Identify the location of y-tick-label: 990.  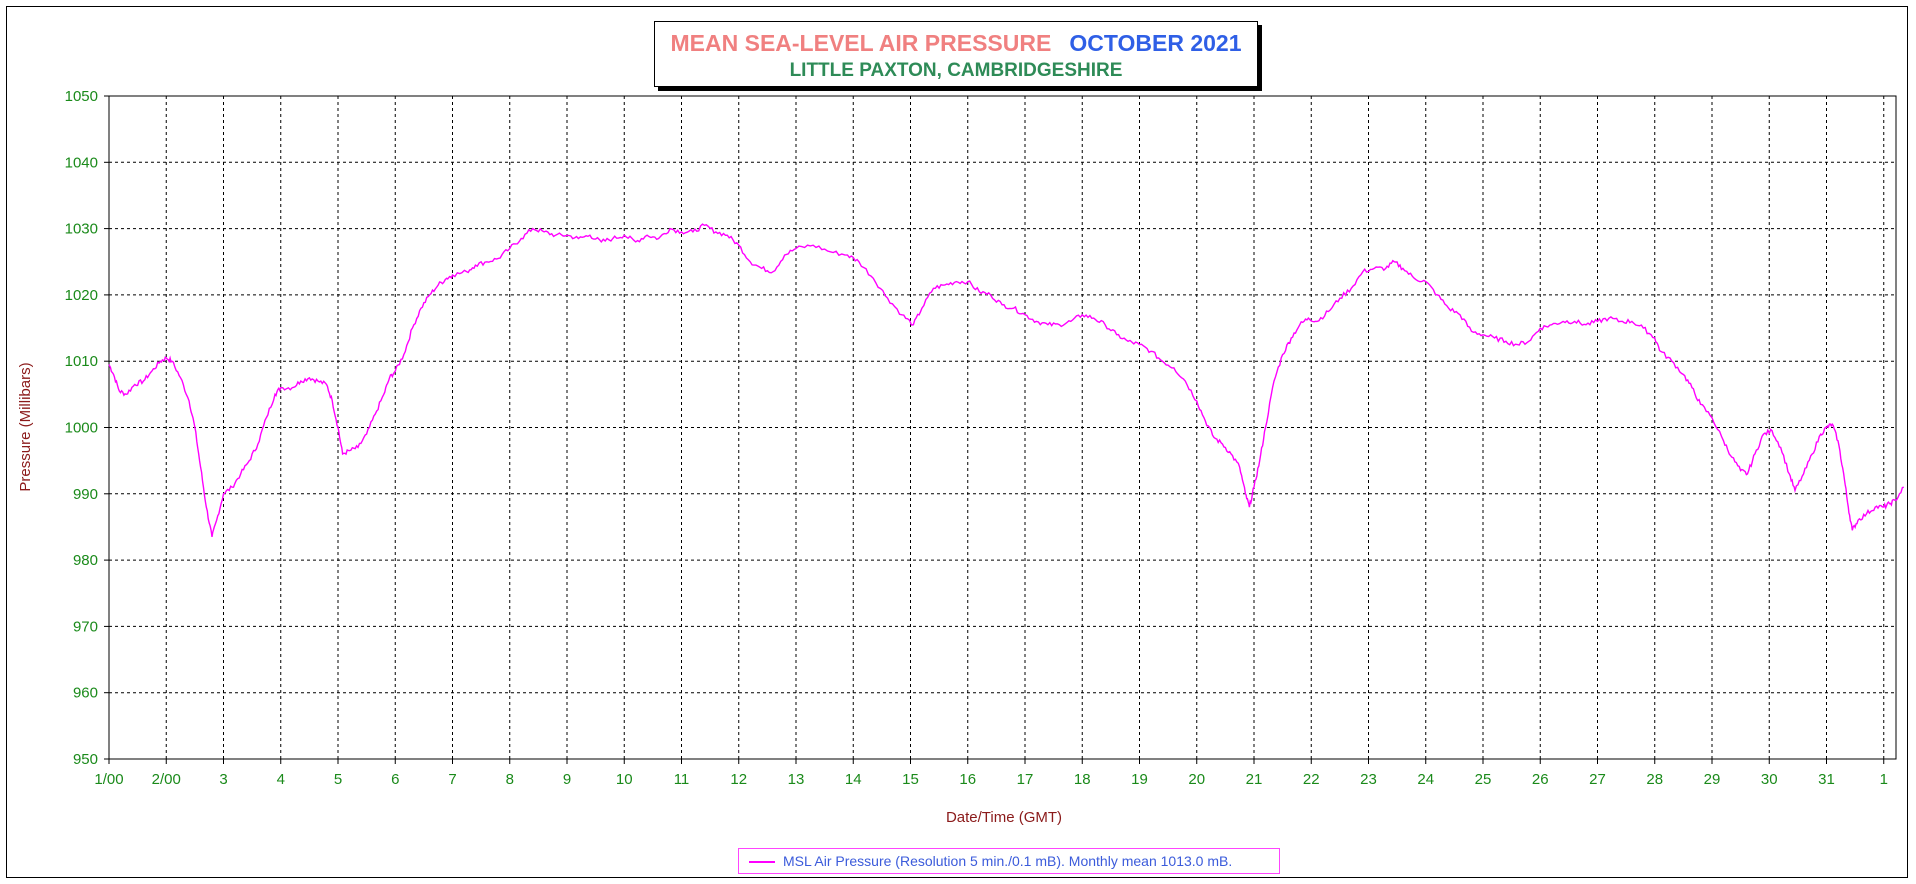
(85, 494).